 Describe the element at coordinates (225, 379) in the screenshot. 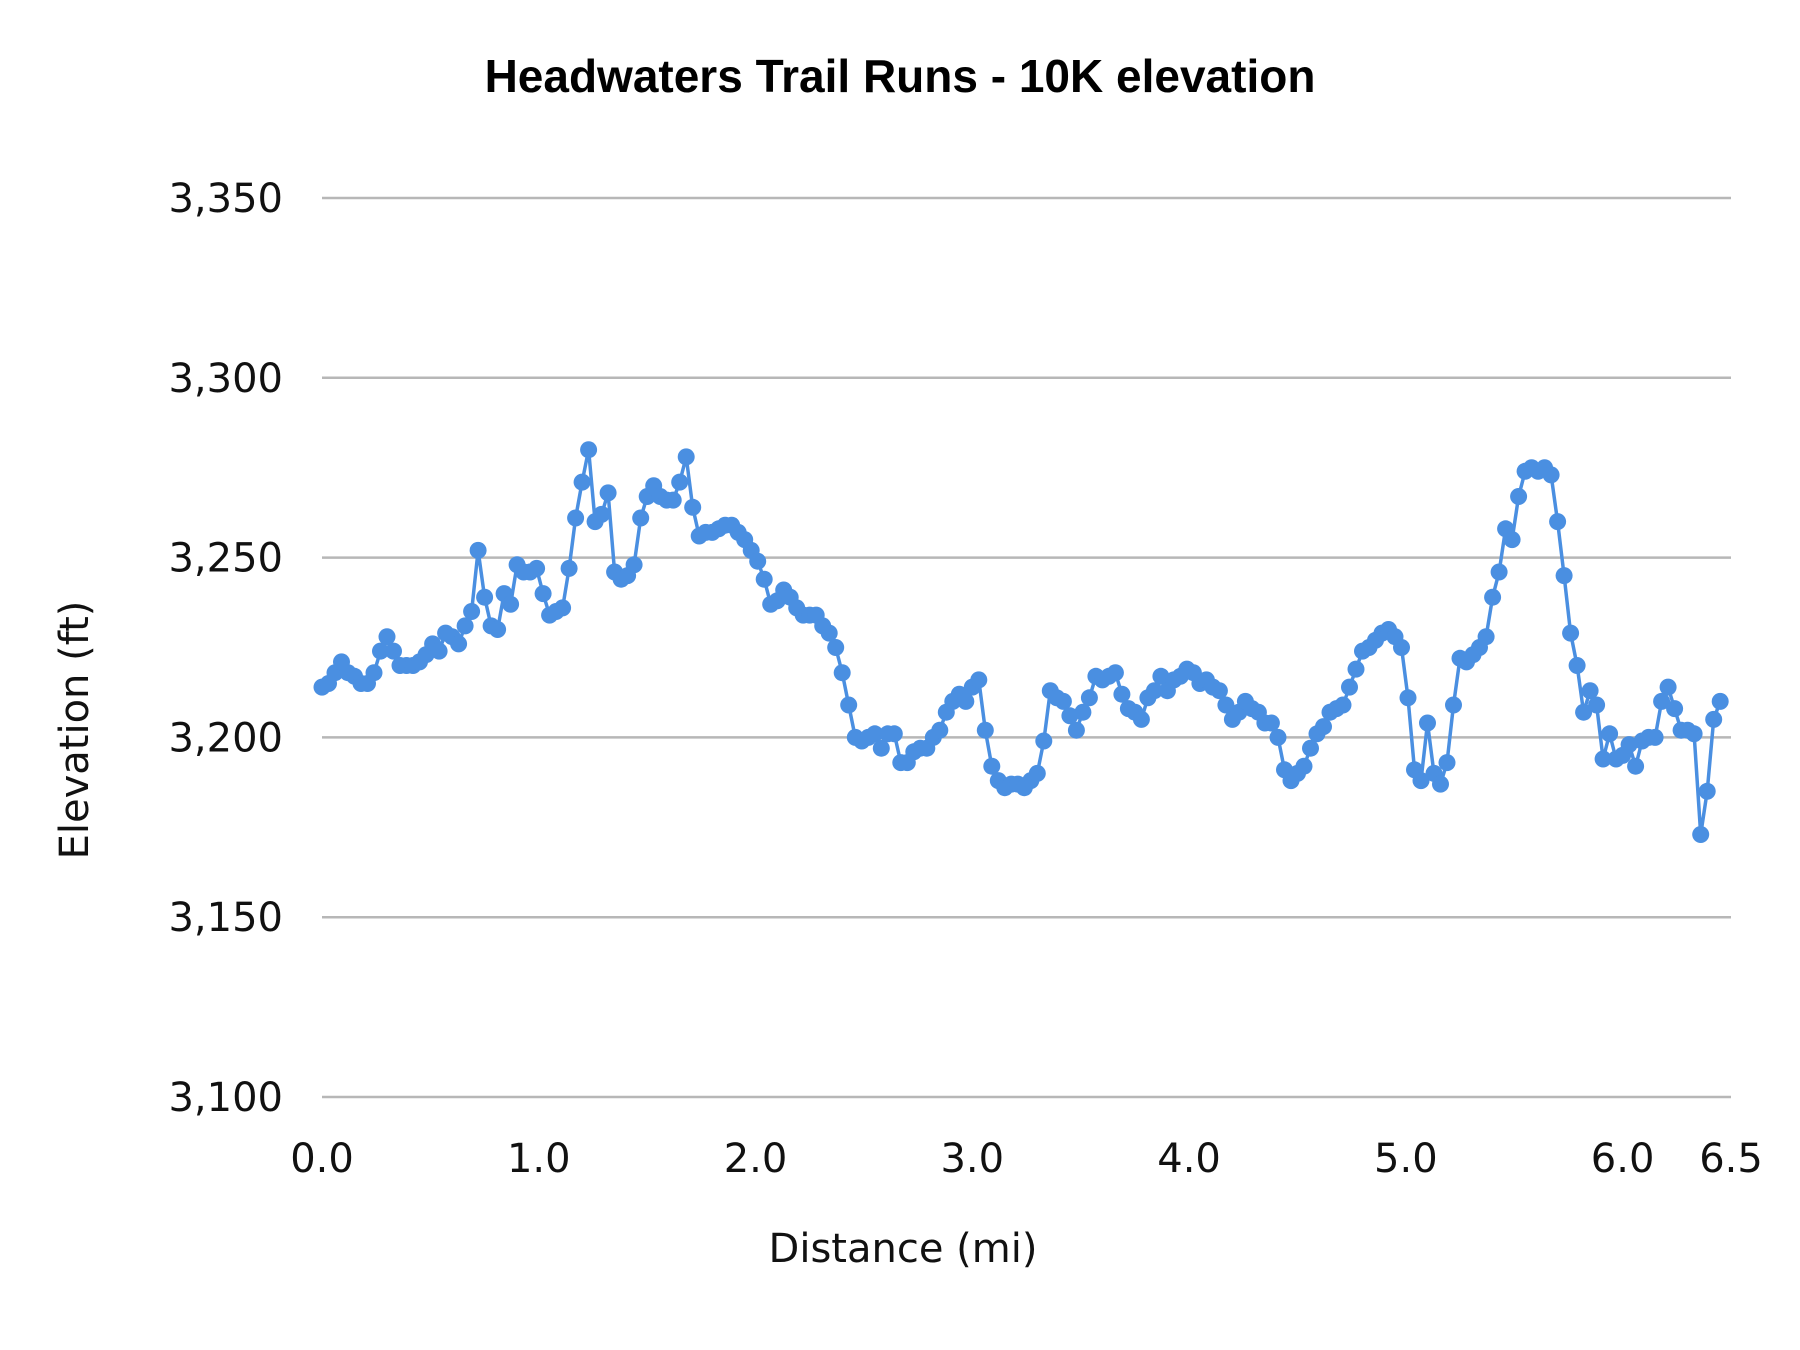

I see `y-tick-label: 3,300` at that location.